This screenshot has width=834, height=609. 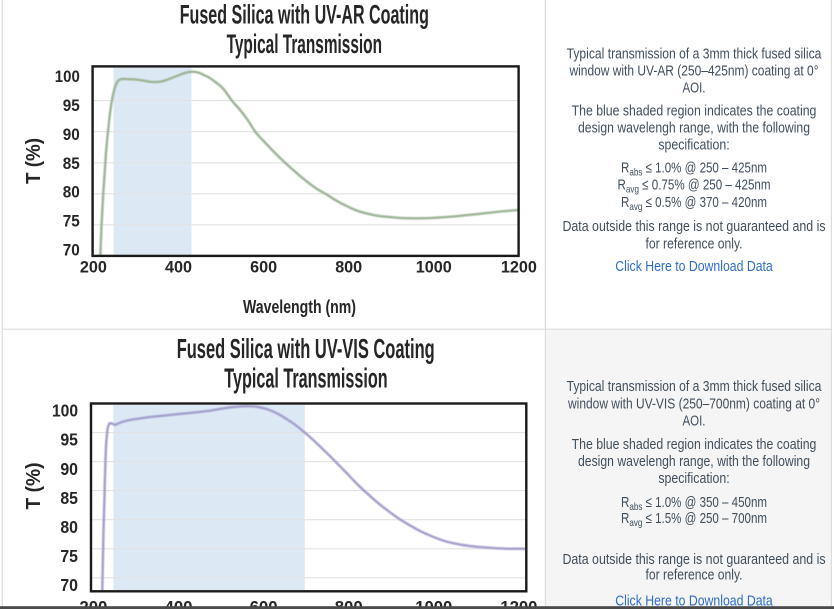 What do you see at coordinates (304, 14) in the screenshot?
I see `svg-text:Fused Silica with UV-AR Coatin: Fused Silica with UV-AR Coating` at bounding box center [304, 14].